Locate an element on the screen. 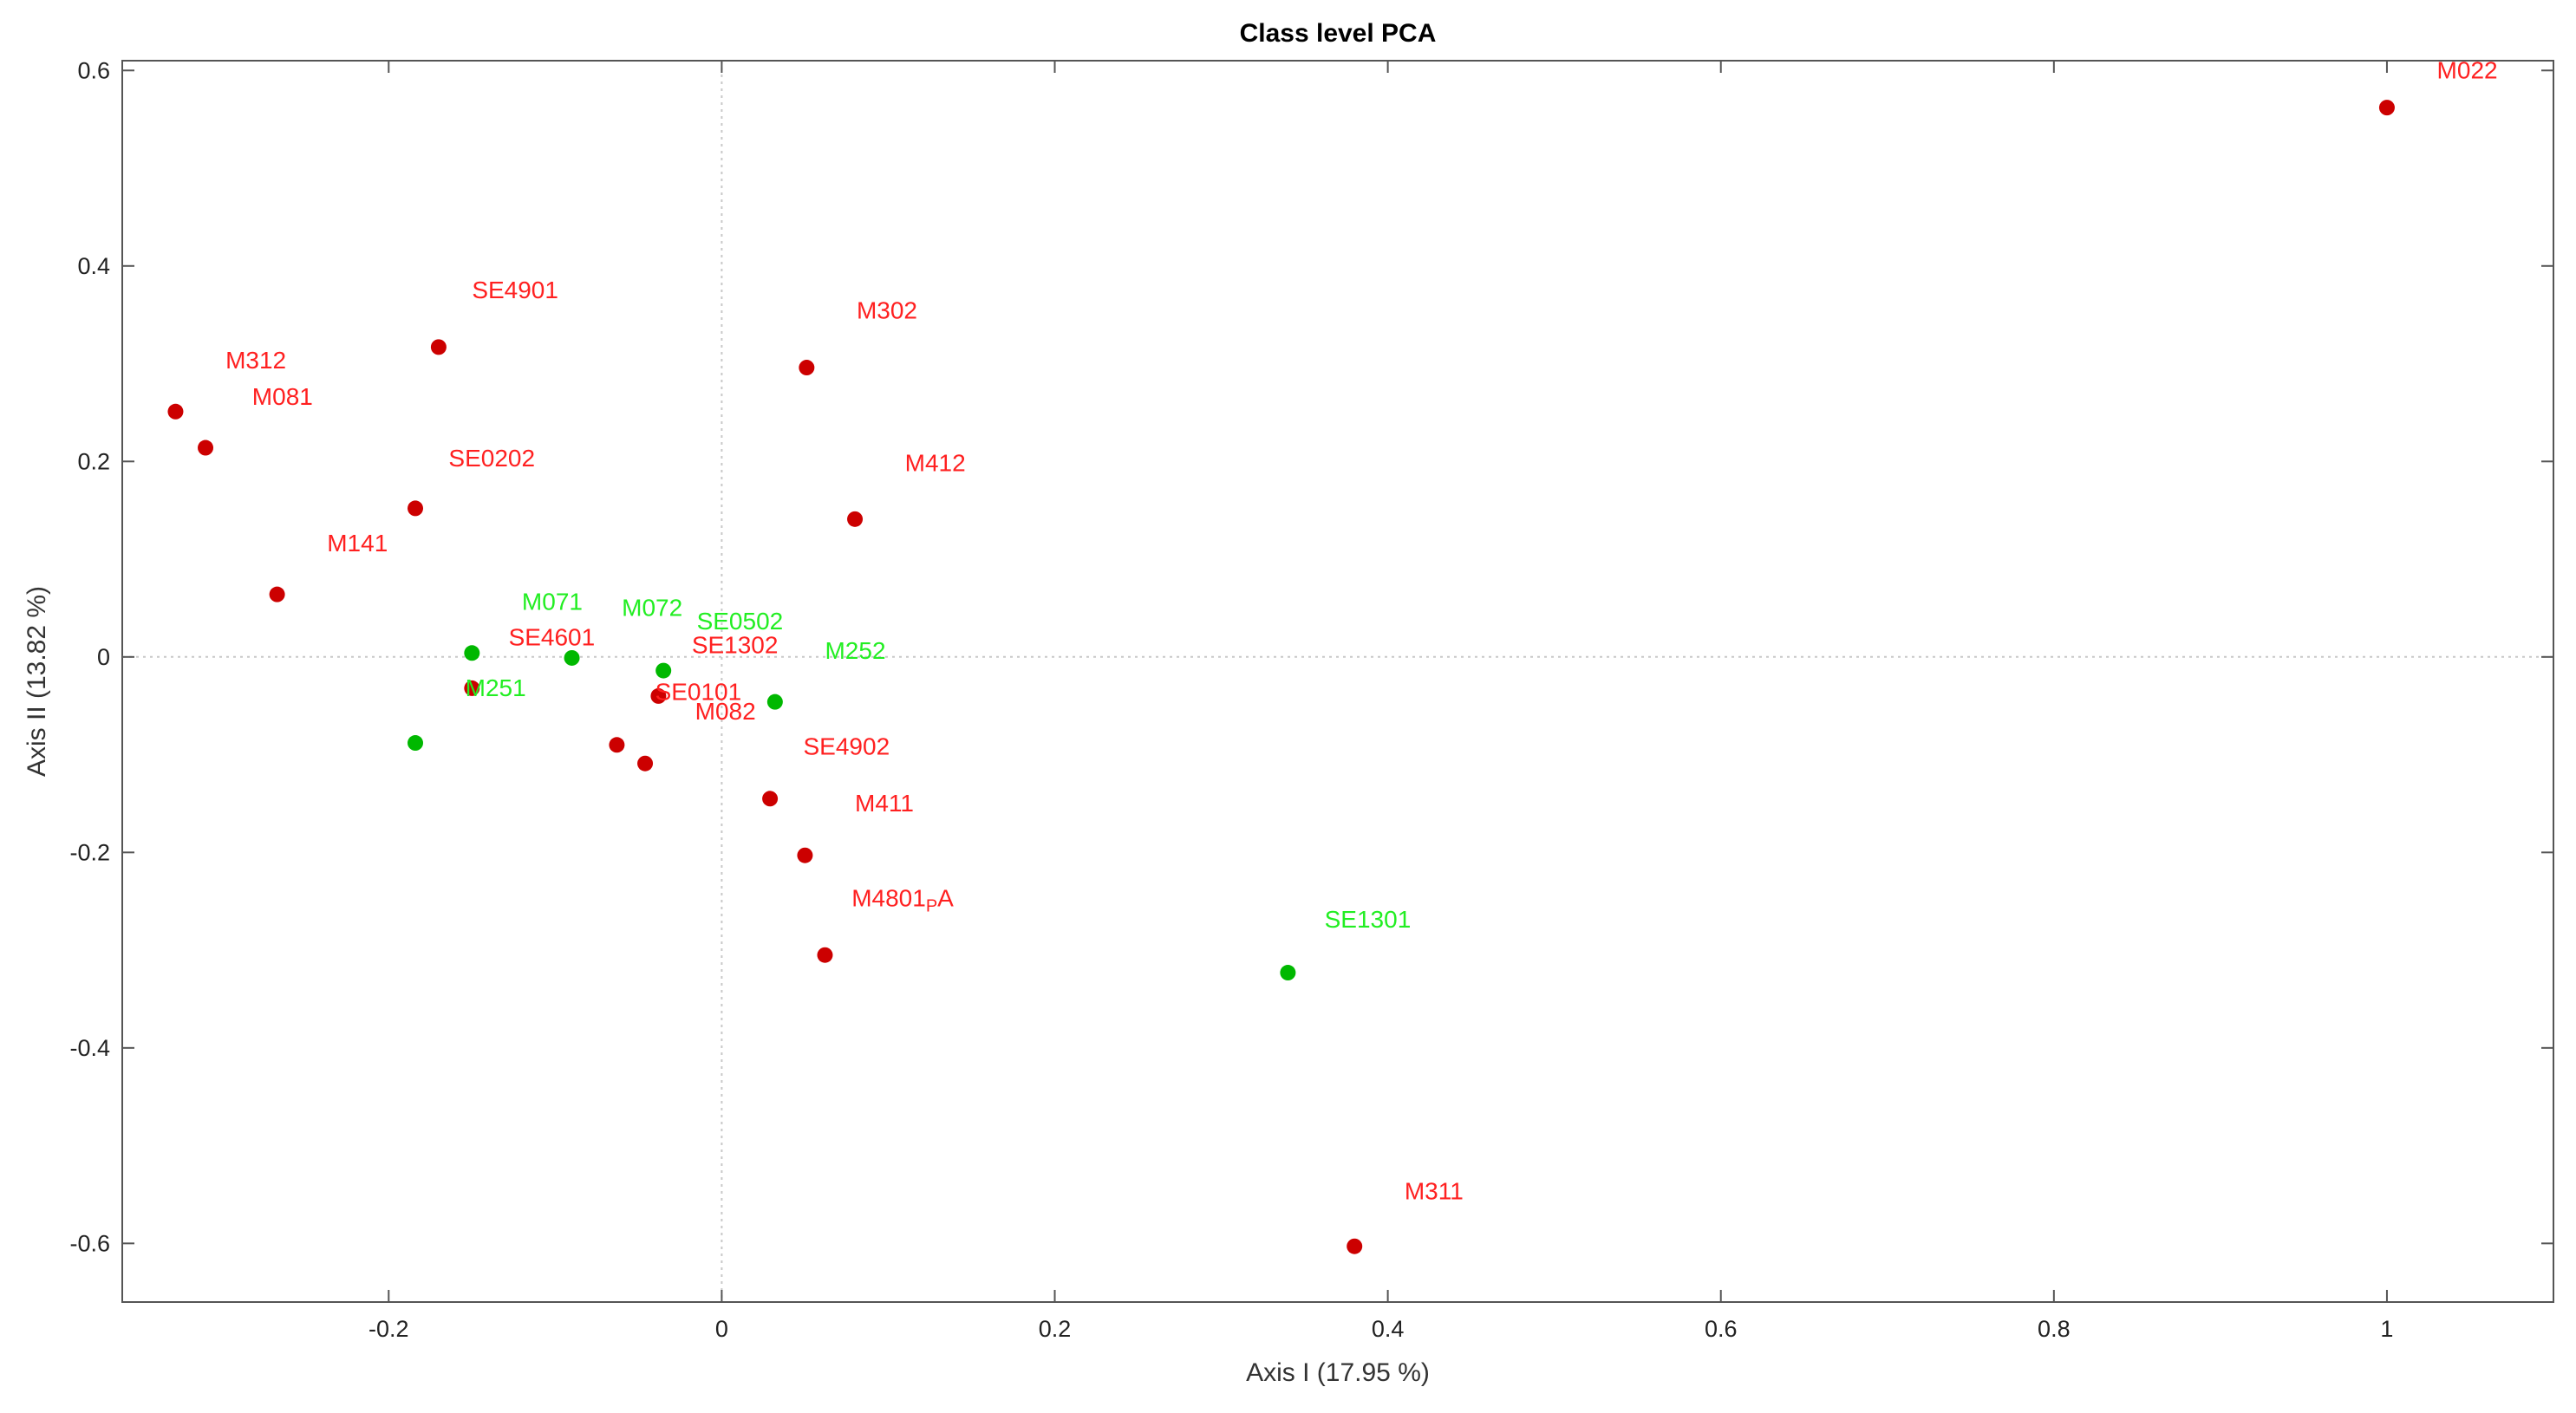 Image resolution: width=2576 pixels, height=1413 pixels. point-label-m411: M411 is located at coordinates (885, 804).